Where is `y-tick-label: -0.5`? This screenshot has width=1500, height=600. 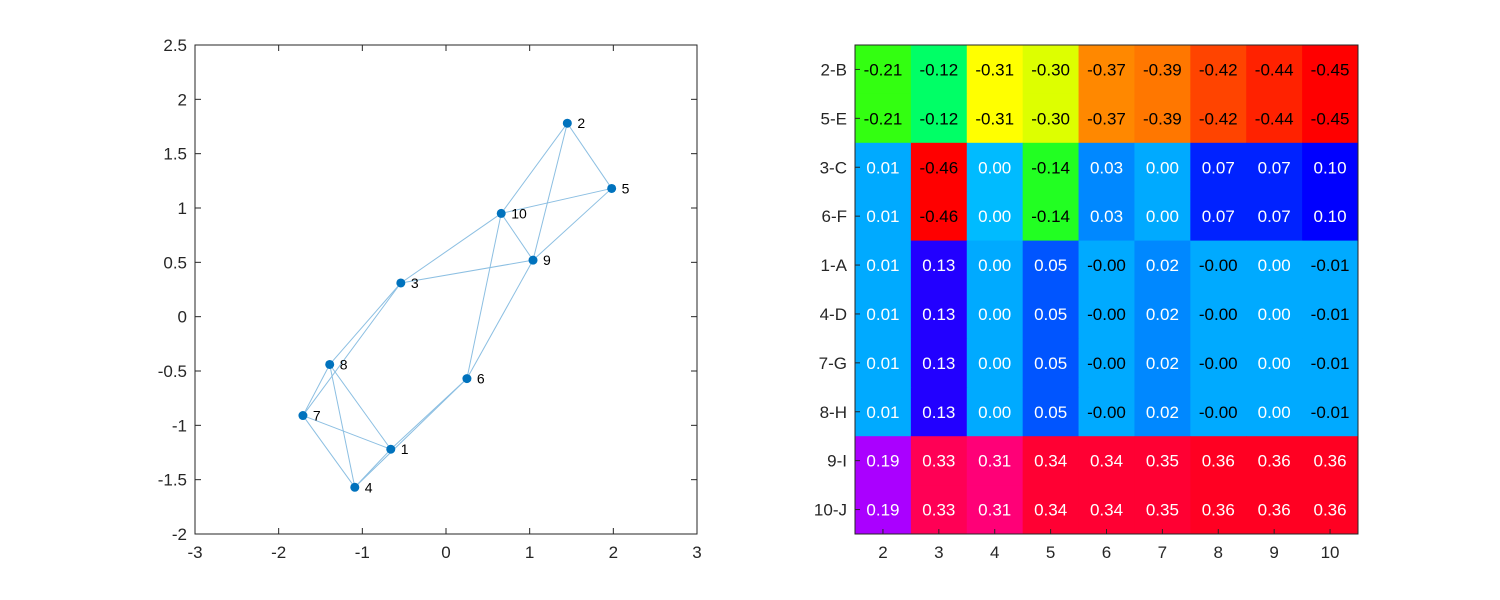 y-tick-label: -0.5 is located at coordinates (172, 371).